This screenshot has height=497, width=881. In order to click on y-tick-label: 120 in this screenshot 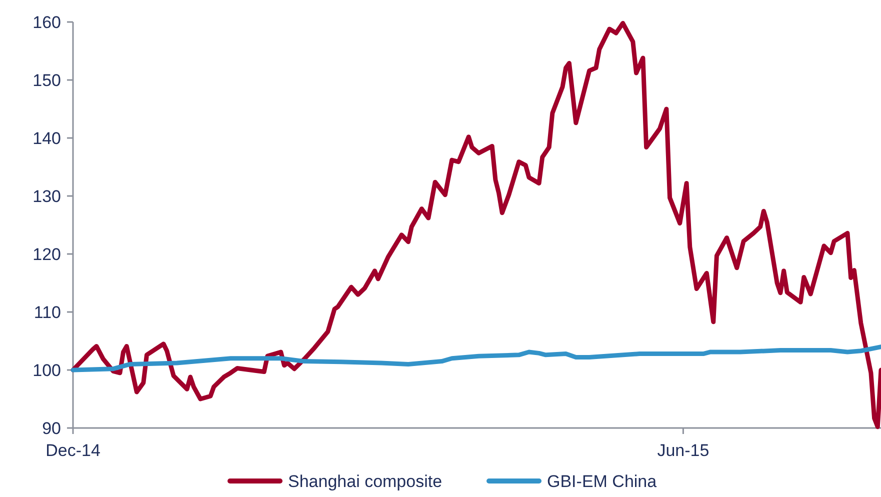, I will do `click(46, 254)`.